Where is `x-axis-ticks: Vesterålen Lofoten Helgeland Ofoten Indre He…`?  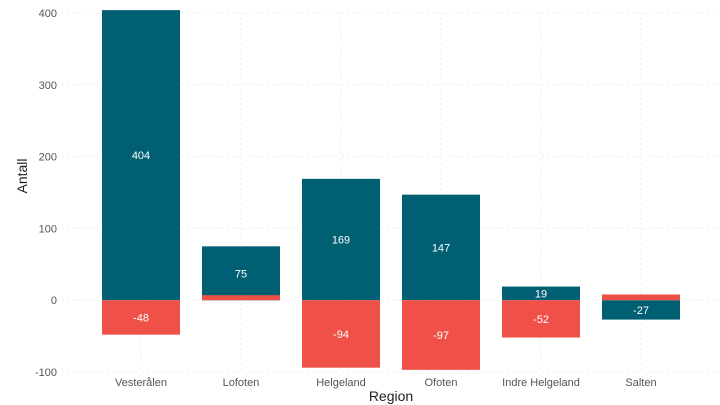 x-axis-ticks: Vesterålen Lofoten Helgeland Ofoten Indre He… is located at coordinates (386, 383).